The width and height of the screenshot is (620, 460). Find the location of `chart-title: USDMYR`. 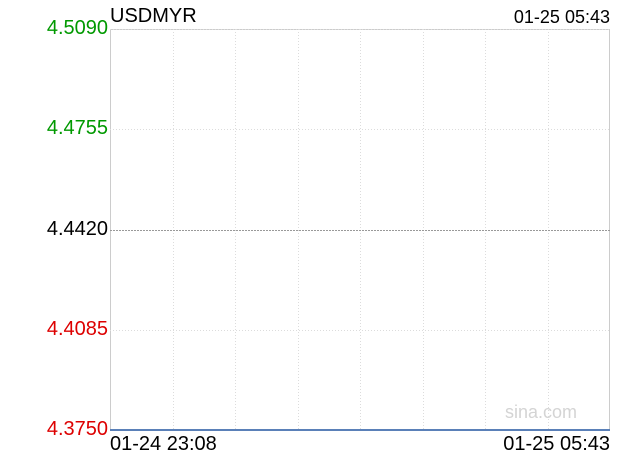

chart-title: USDMYR is located at coordinates (153, 16).